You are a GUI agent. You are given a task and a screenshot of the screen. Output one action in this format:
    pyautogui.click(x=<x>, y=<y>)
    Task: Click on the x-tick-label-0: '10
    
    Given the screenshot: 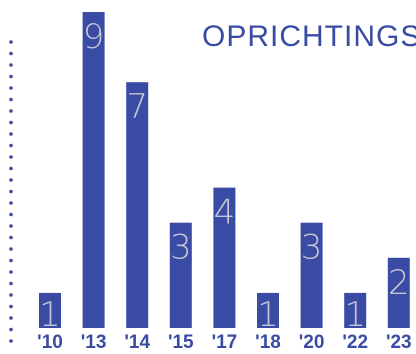 What is the action you would take?
    pyautogui.click(x=50, y=342)
    